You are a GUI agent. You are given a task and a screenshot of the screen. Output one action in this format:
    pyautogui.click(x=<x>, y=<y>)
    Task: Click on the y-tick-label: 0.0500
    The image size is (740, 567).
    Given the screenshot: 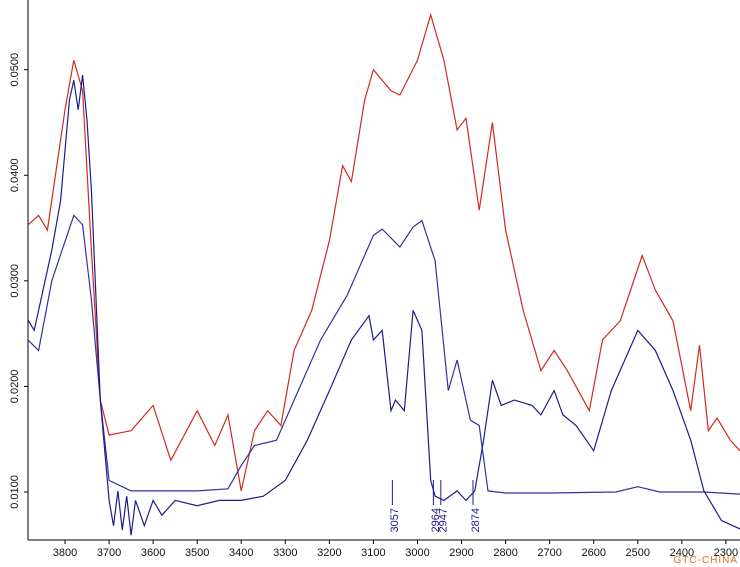 What is the action you would take?
    pyautogui.click(x=15, y=70)
    